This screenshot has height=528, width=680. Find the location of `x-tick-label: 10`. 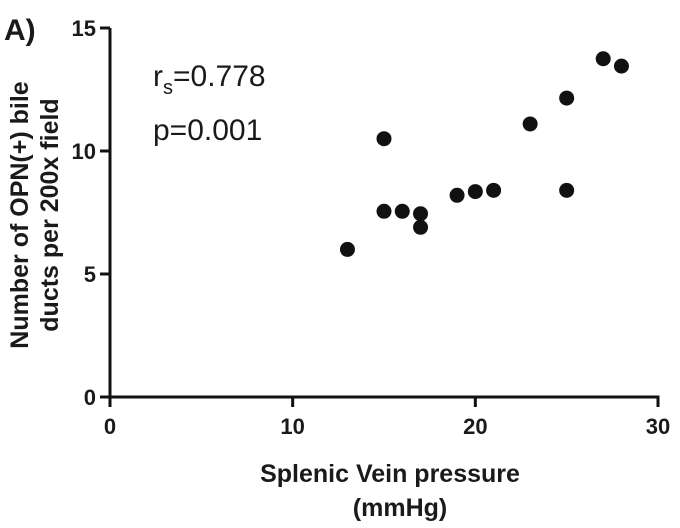

x-tick-label: 10 is located at coordinates (292, 426).